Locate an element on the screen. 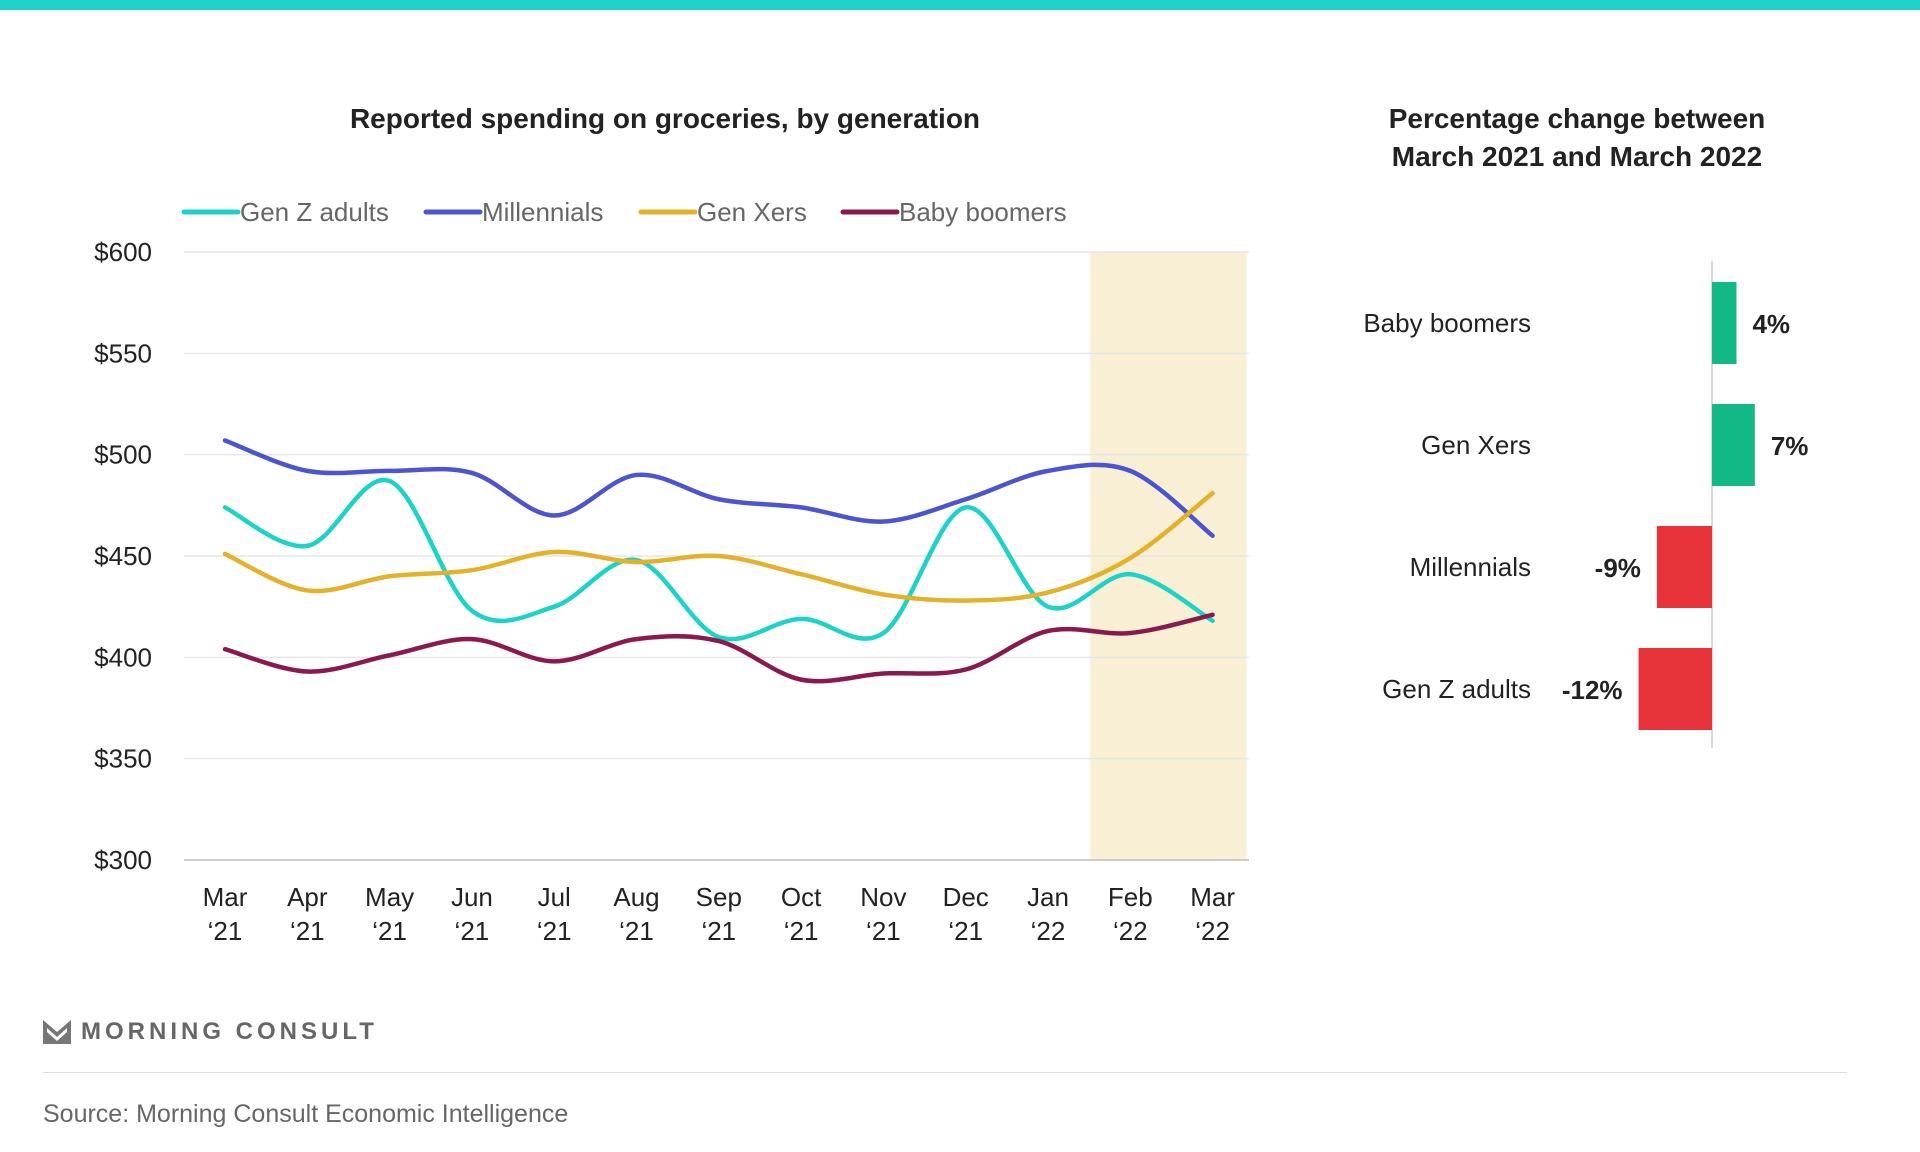  bar-chart-title: Percentage change between is located at coordinates (1577, 118).